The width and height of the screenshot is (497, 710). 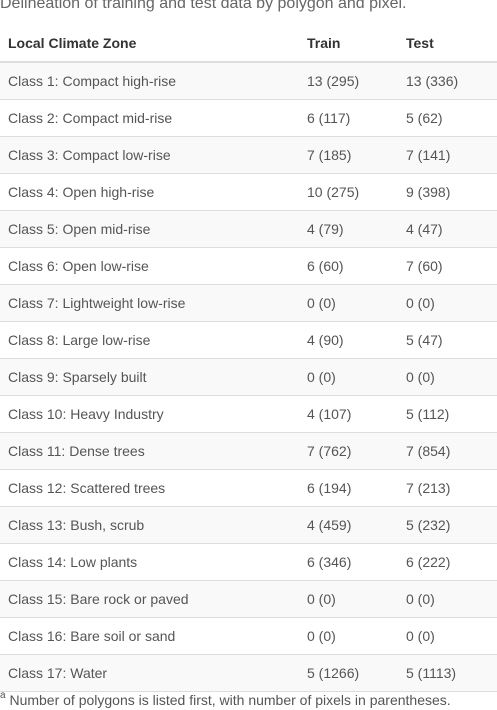 I want to click on footnote-marker: a, so click(x=3, y=695).